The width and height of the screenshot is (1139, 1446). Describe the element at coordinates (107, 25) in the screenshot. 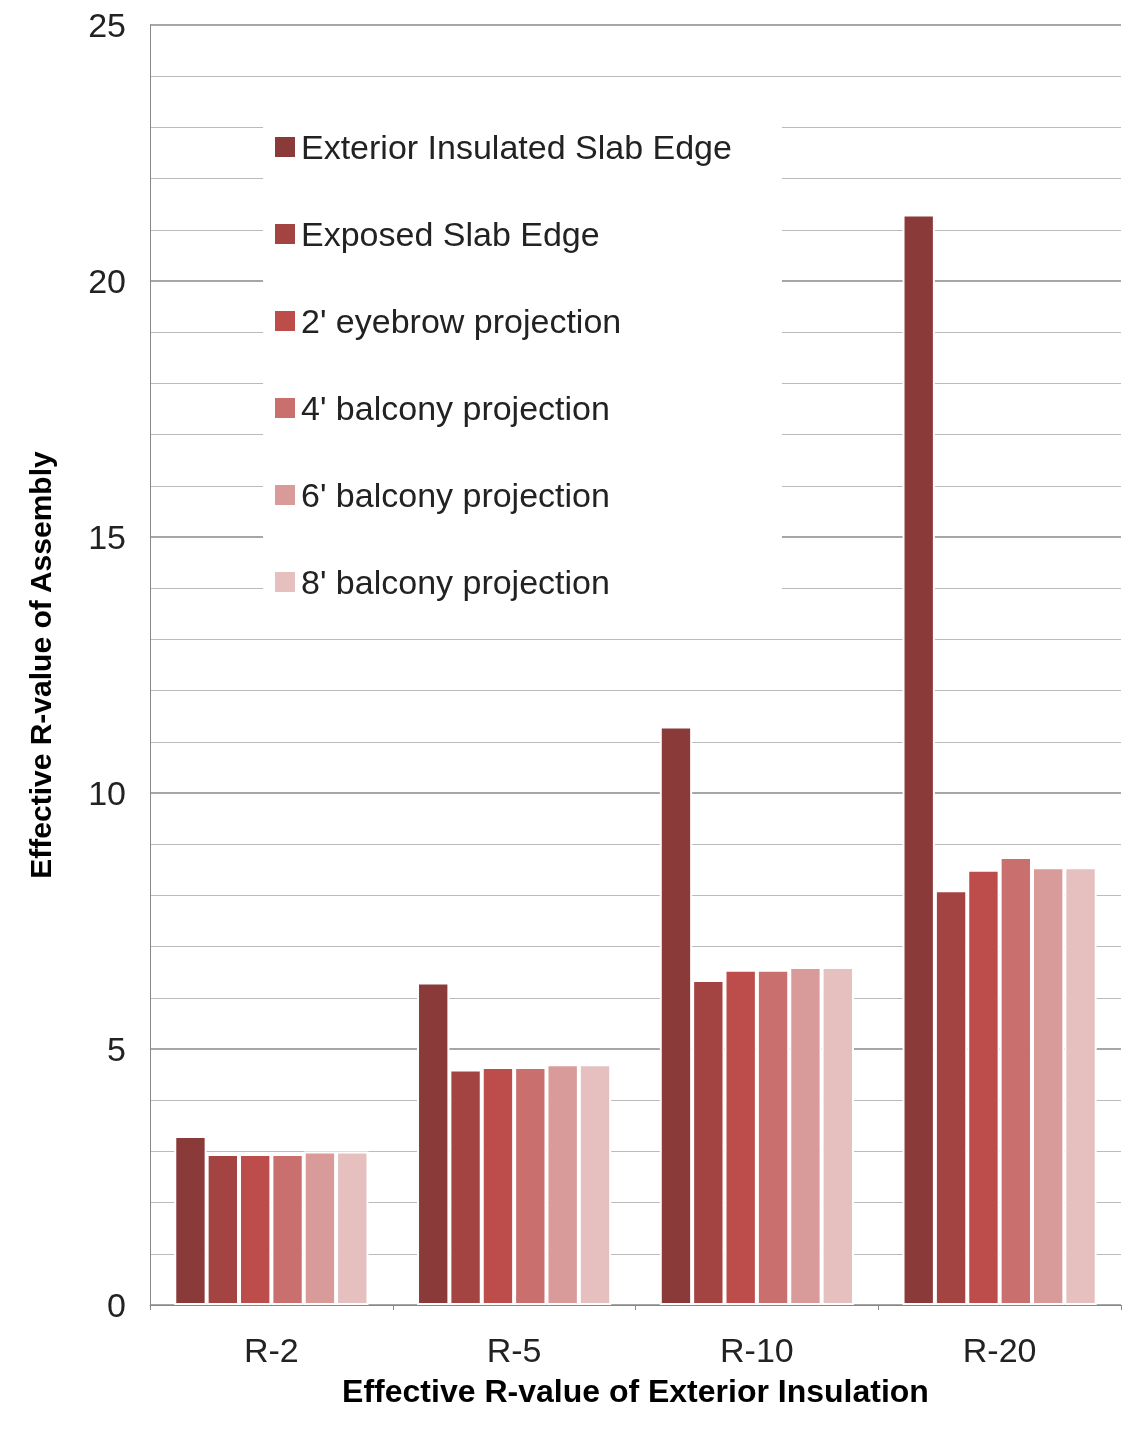

I see `y-tick-label: 25` at that location.